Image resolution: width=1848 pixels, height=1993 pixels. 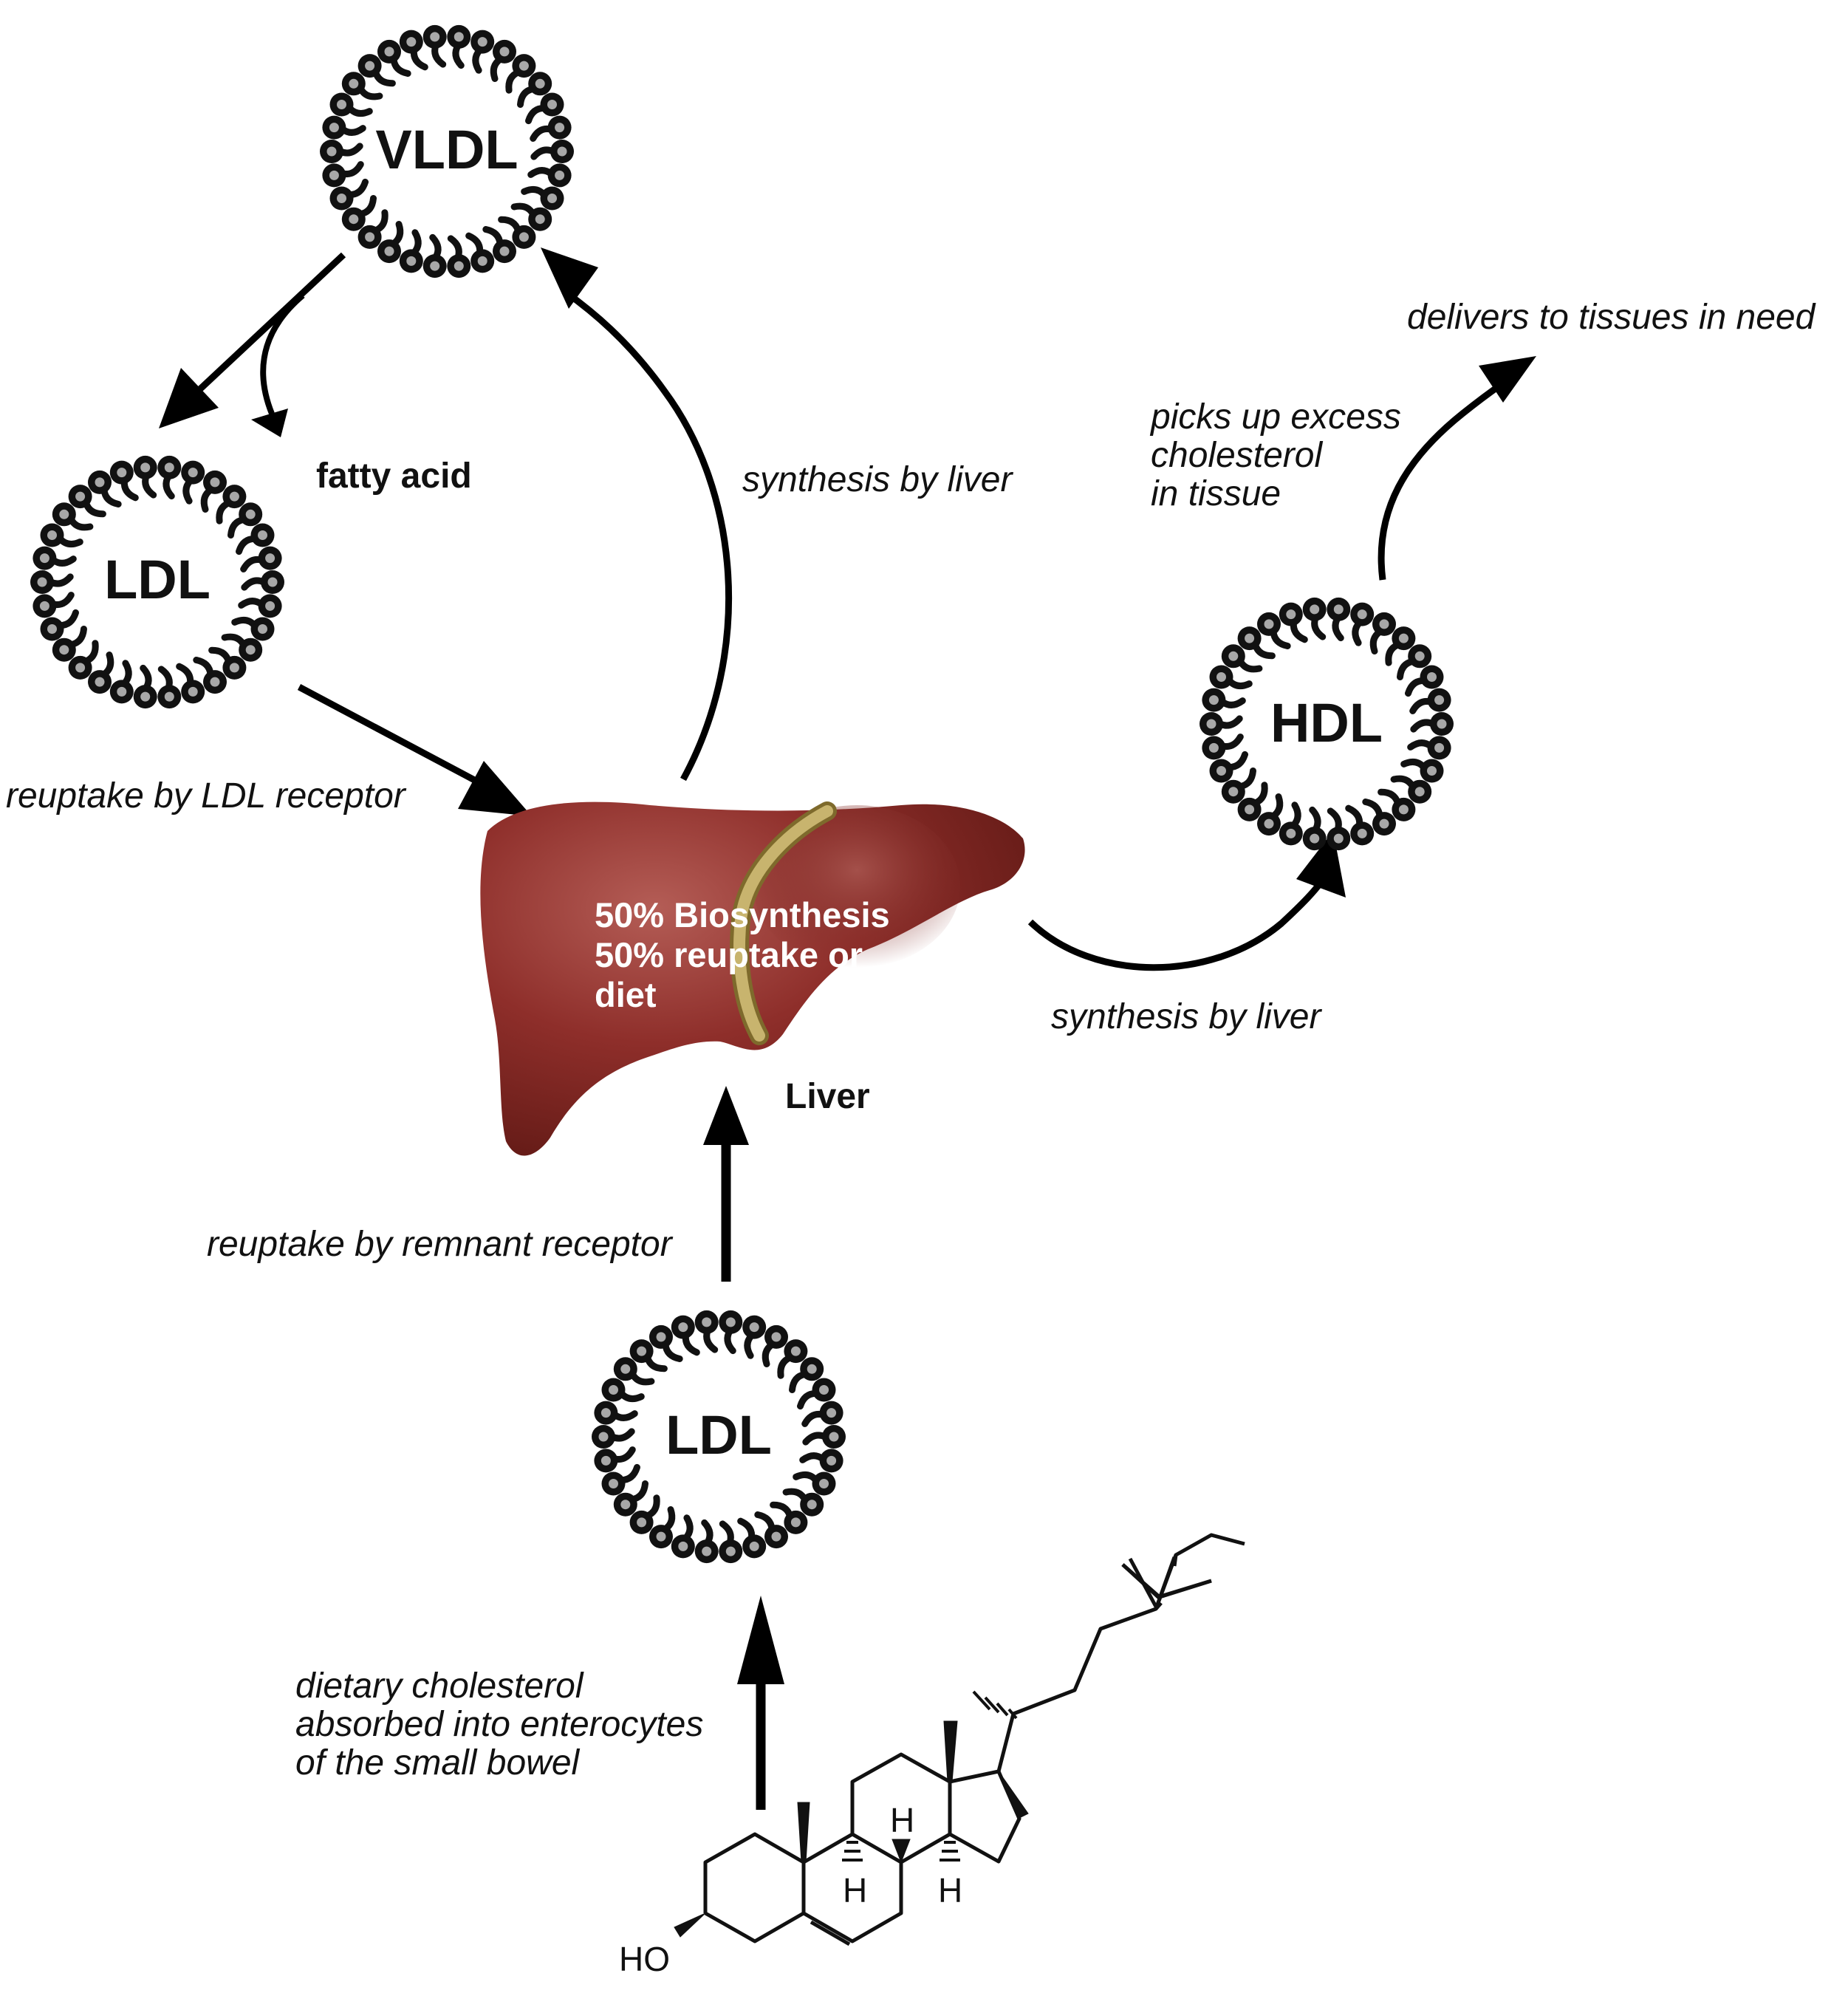 What do you see at coordinates (189, 398) in the screenshot?
I see `arrowhead-vldl-to-ldl` at bounding box center [189, 398].